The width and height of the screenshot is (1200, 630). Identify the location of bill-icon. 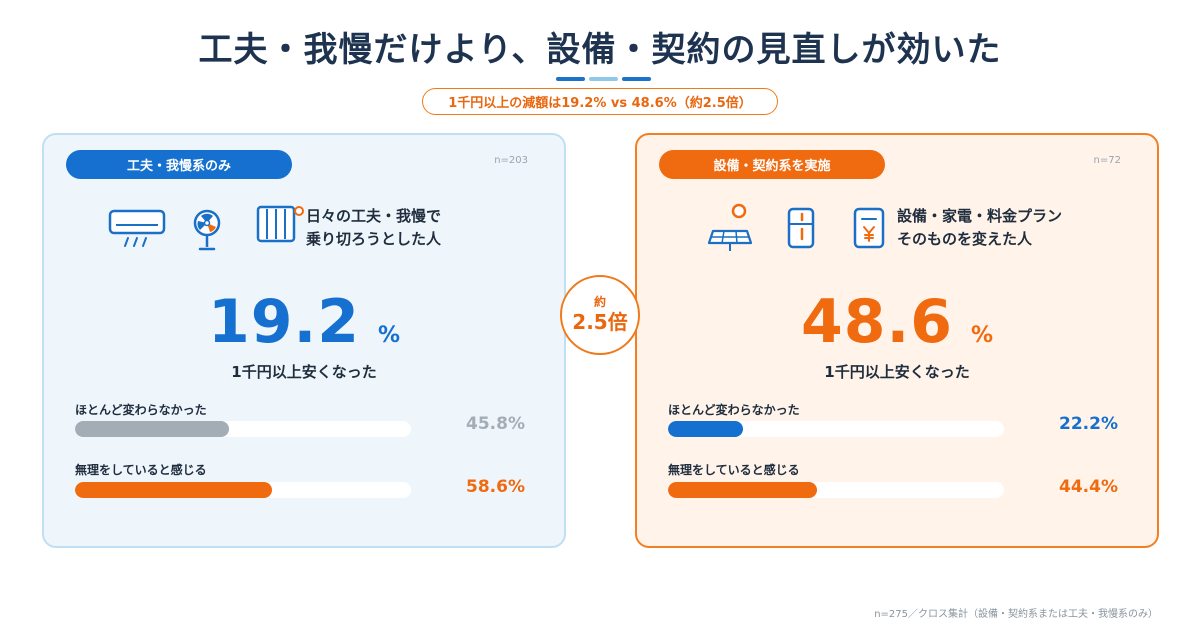
(869, 228).